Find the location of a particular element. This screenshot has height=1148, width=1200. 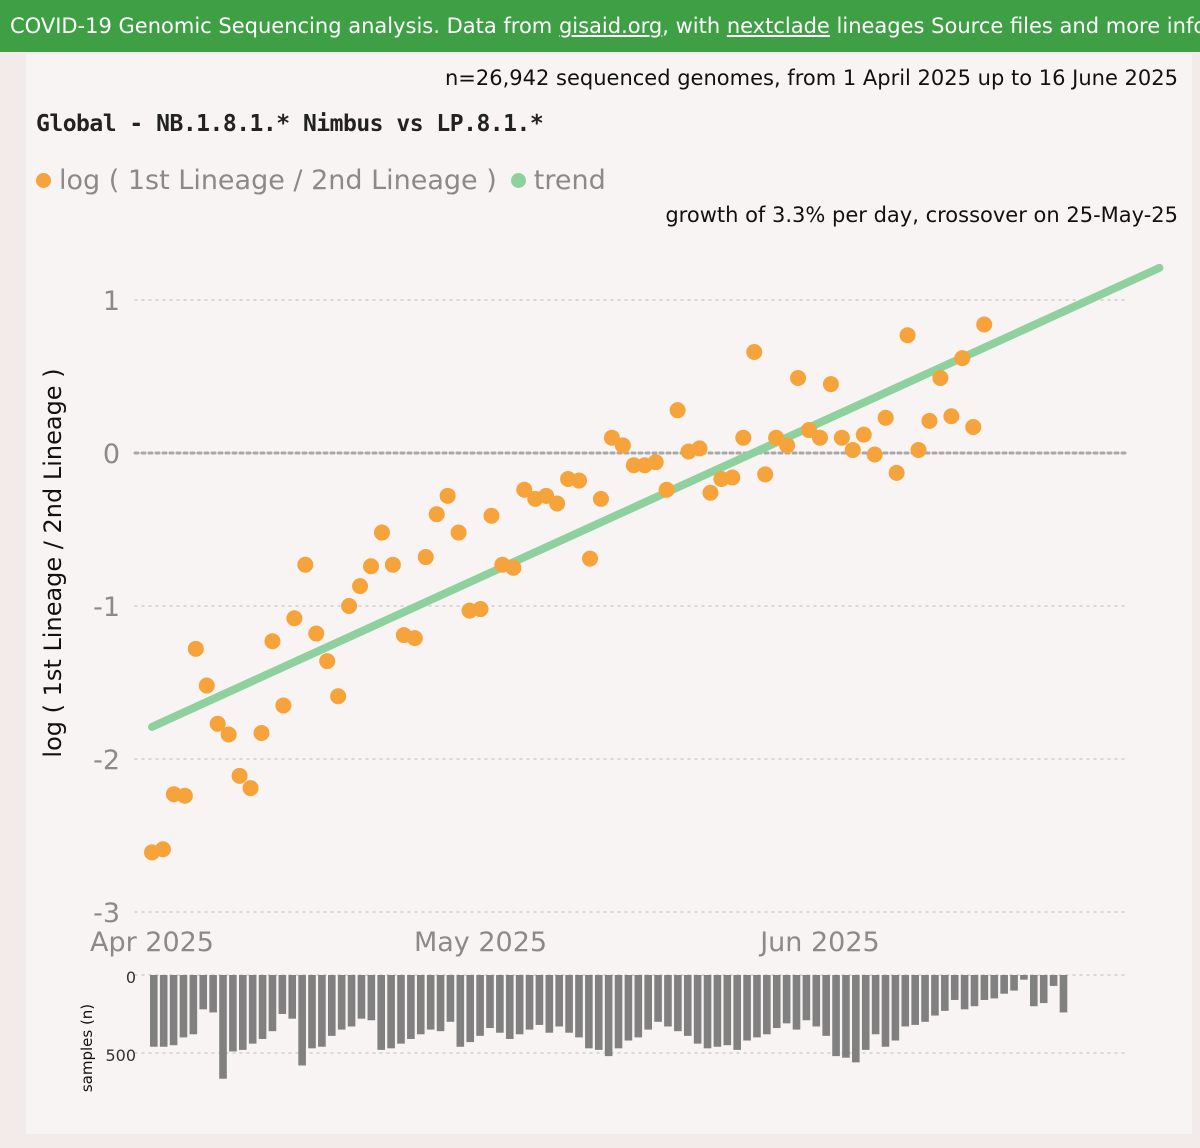

y-tick-label: 0 is located at coordinates (111, 454).